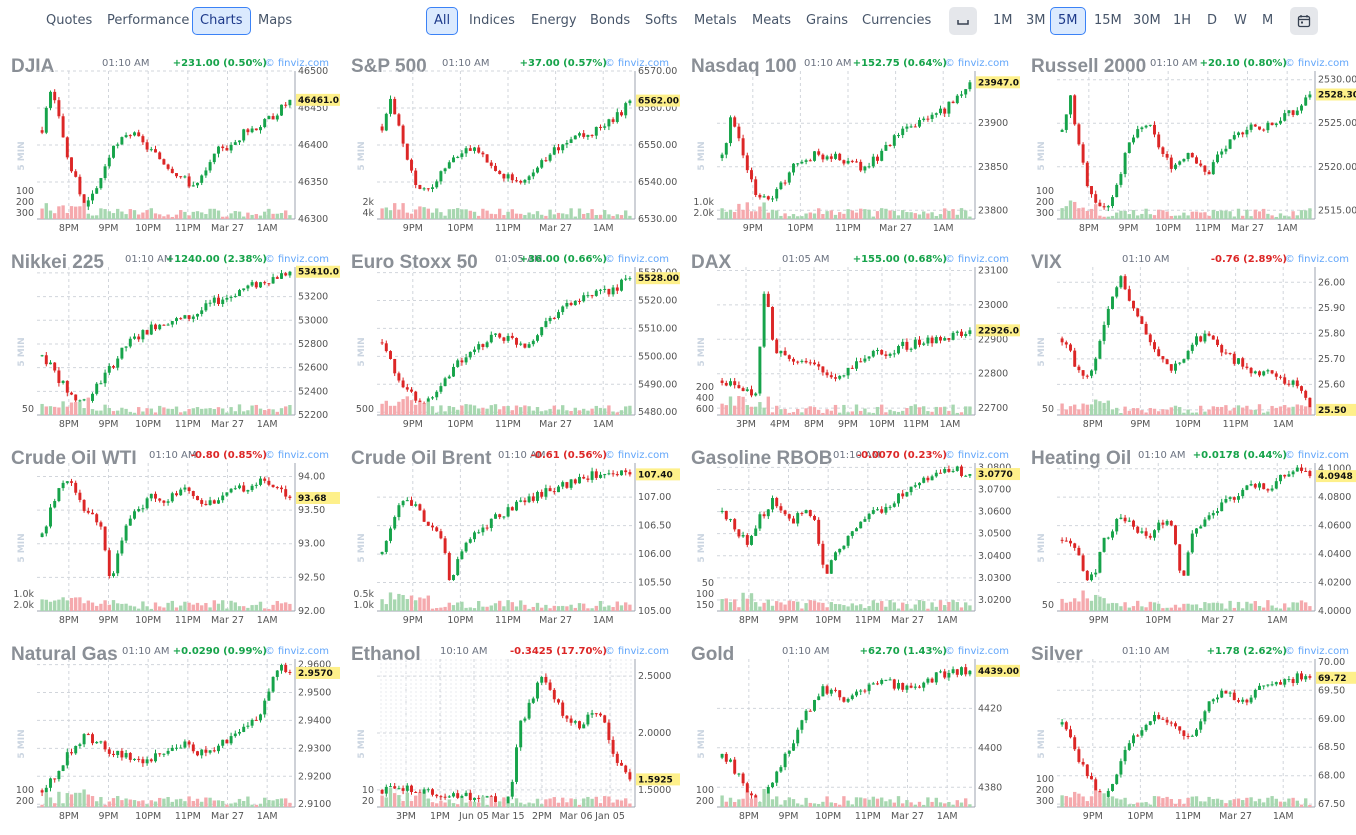 This screenshot has height=835, width=1356. What do you see at coordinates (1036, 20) in the screenshot?
I see `timeframe-3m: 3M` at bounding box center [1036, 20].